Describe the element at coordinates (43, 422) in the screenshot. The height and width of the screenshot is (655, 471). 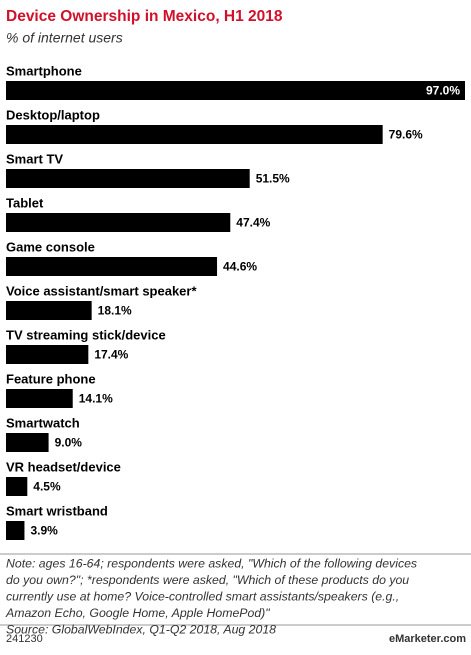
I see `category-label: Smartwatch` at that location.